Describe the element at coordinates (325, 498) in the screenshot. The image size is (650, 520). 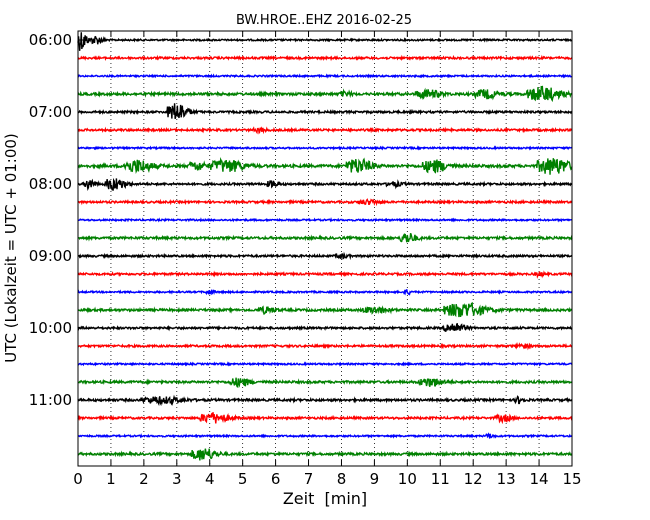
I see `x-axis-label: Zeit [min]` at that location.